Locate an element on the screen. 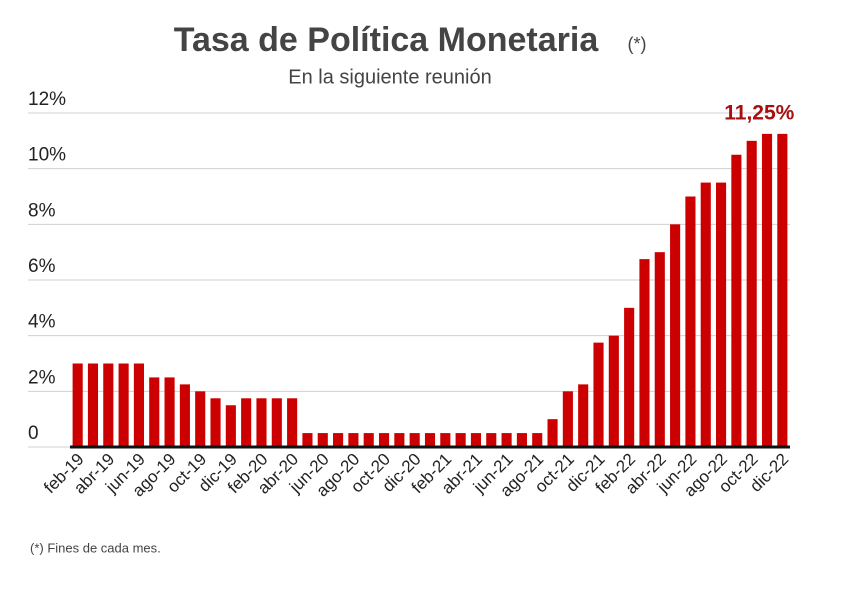  y-tick-label: 8% is located at coordinates (42, 210).